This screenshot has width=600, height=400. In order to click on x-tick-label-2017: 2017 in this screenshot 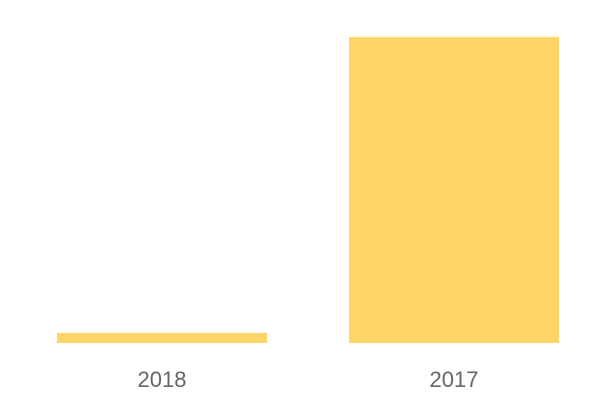, I will do `click(454, 379)`.